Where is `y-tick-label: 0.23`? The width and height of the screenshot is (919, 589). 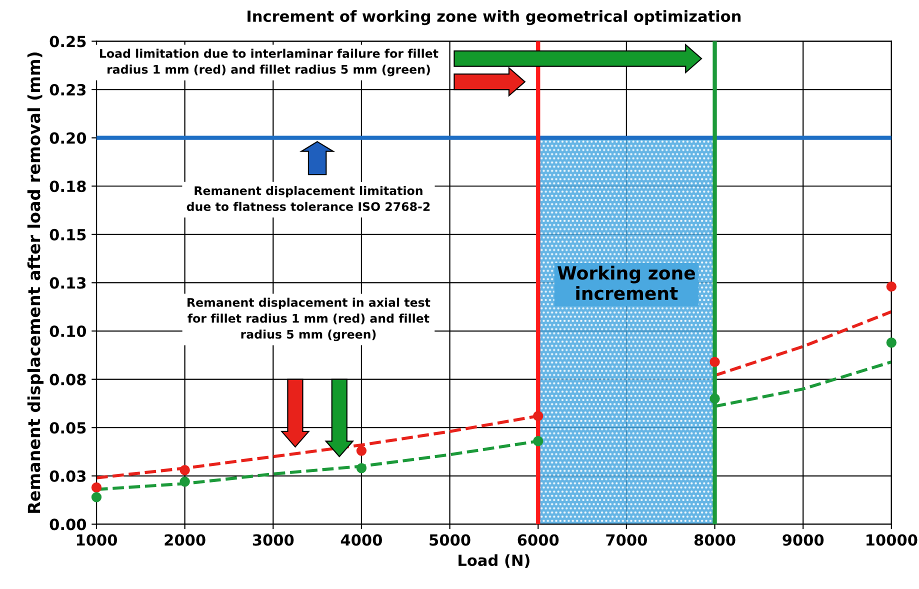 y-tick-label: 0.23 is located at coordinates (68, 90).